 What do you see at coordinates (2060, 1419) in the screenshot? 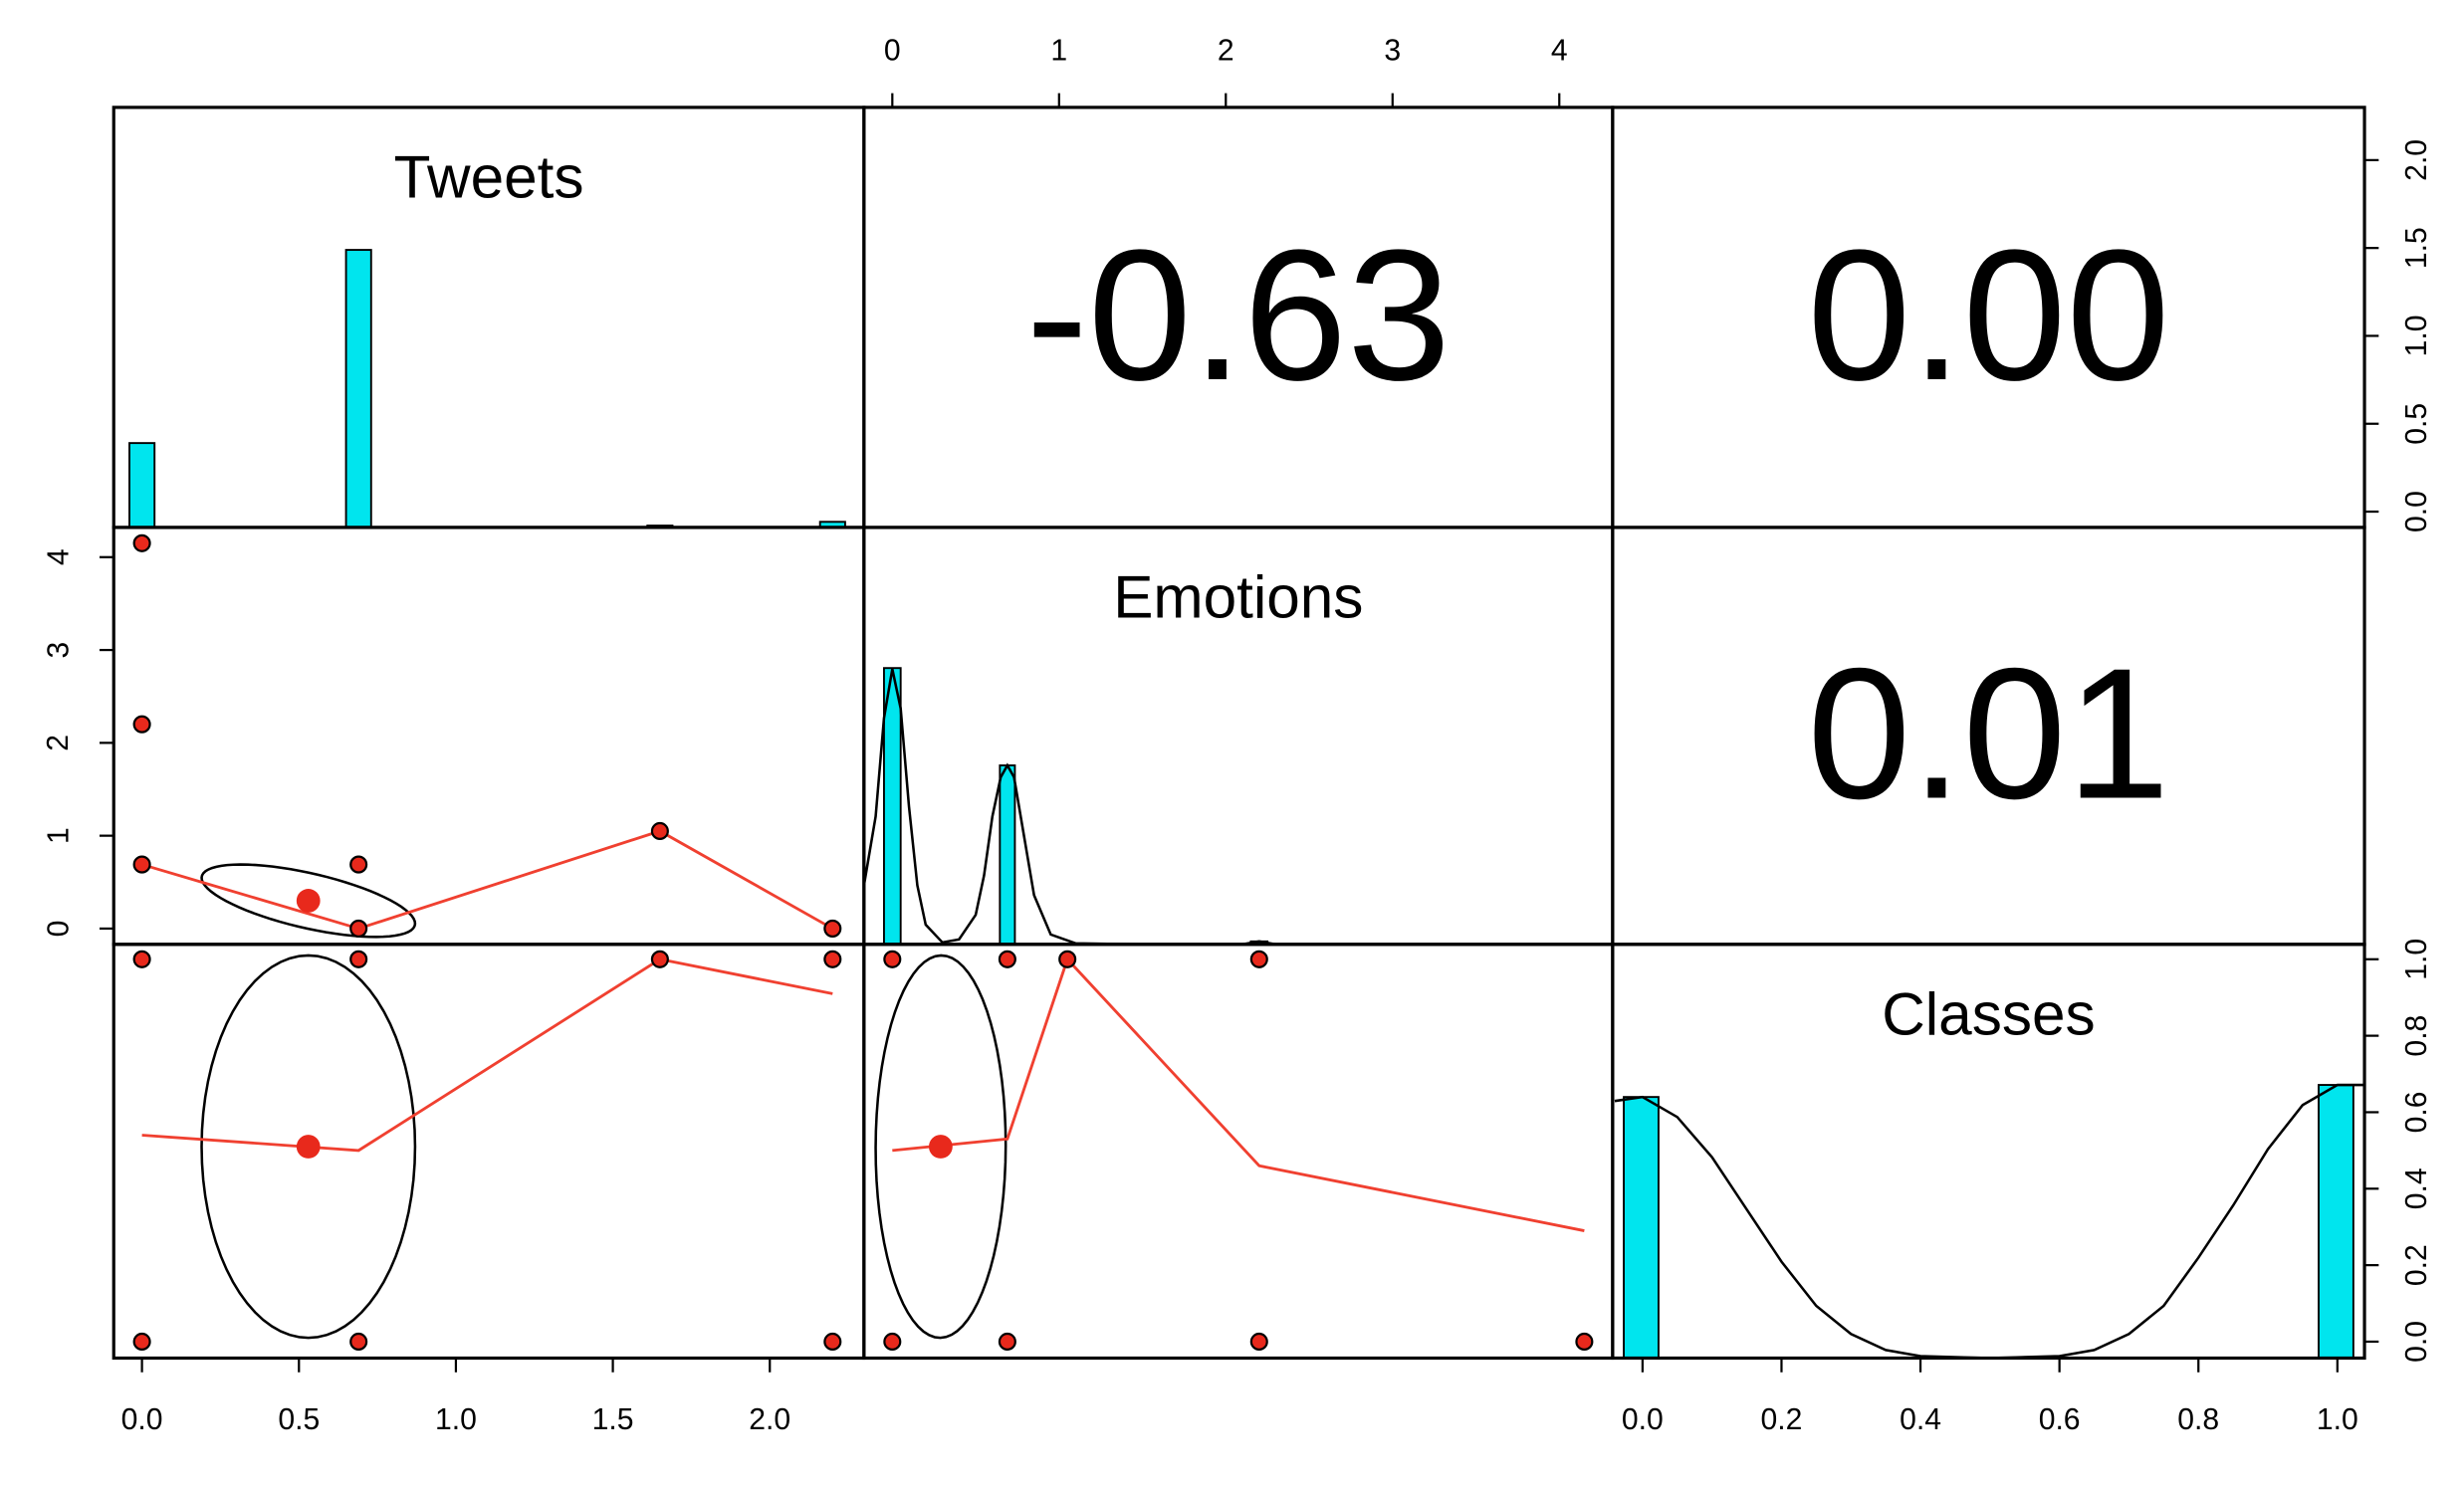
I see `x-tick-label: 0.6` at bounding box center [2060, 1419].